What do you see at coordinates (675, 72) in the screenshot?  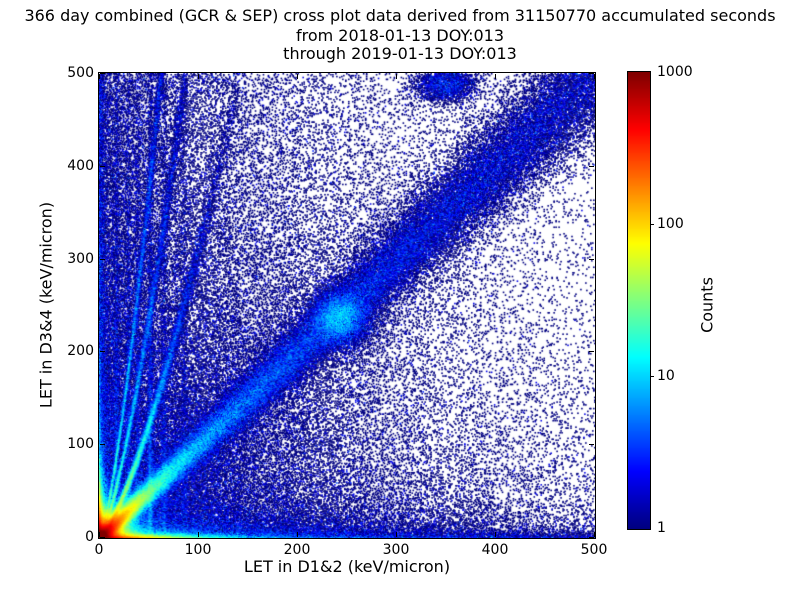 I see `colorbar-tick-label: 1000` at bounding box center [675, 72].